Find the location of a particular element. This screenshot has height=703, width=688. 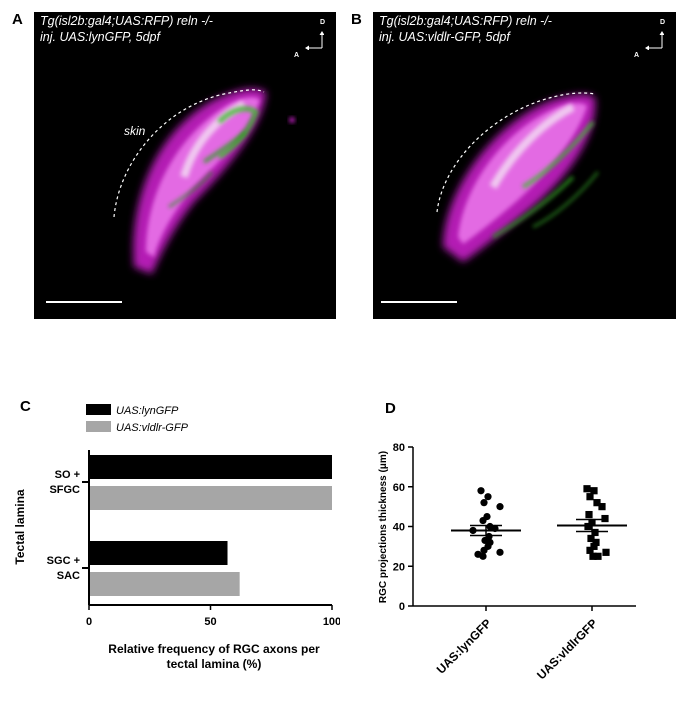

x-tick-label-1: 50 is located at coordinates (210, 622).